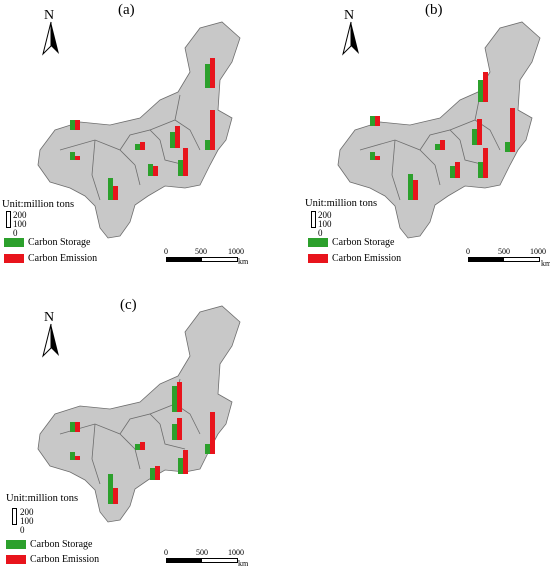 Image resolution: width=550 pixels, height=568 pixels. Describe the element at coordinates (434, 10) in the screenshot. I see `panel-label: (b)` at that location.